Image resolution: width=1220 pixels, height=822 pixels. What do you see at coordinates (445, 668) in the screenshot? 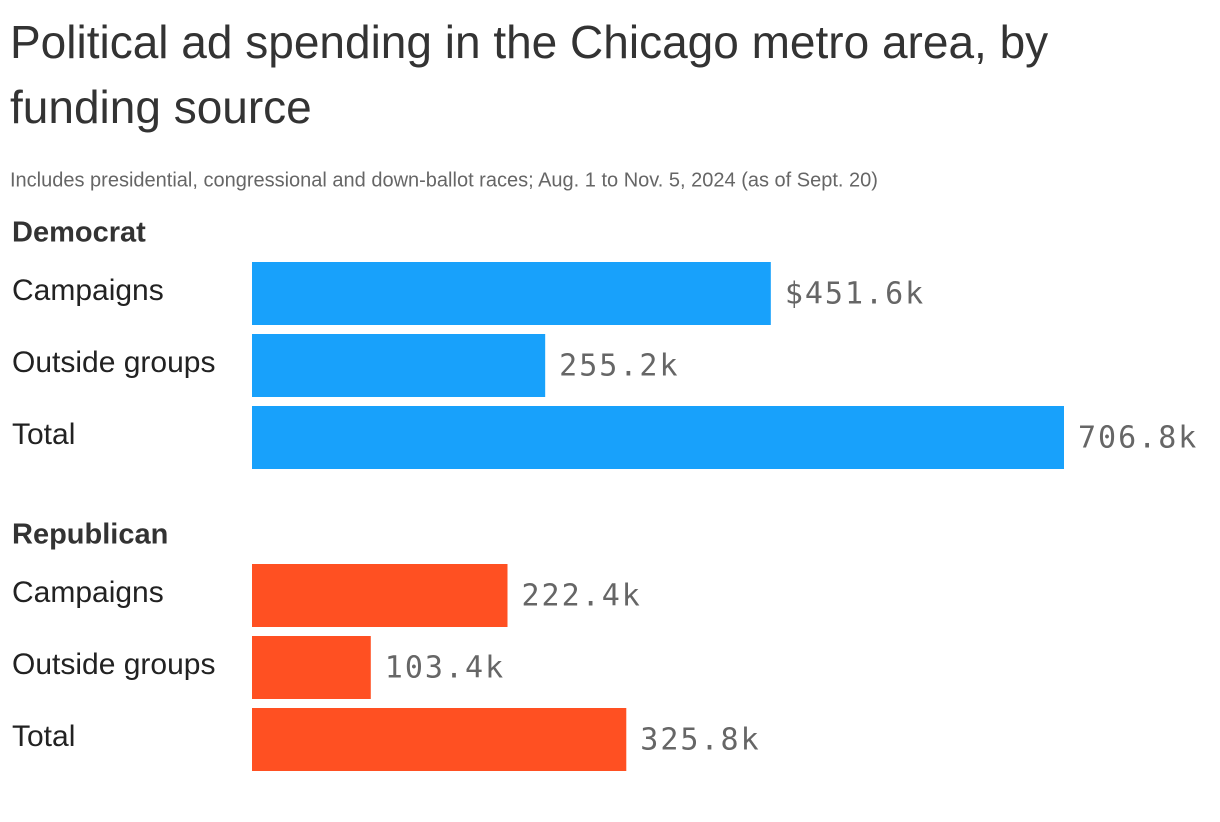
I see `value-label: 103.4k` at bounding box center [445, 668].